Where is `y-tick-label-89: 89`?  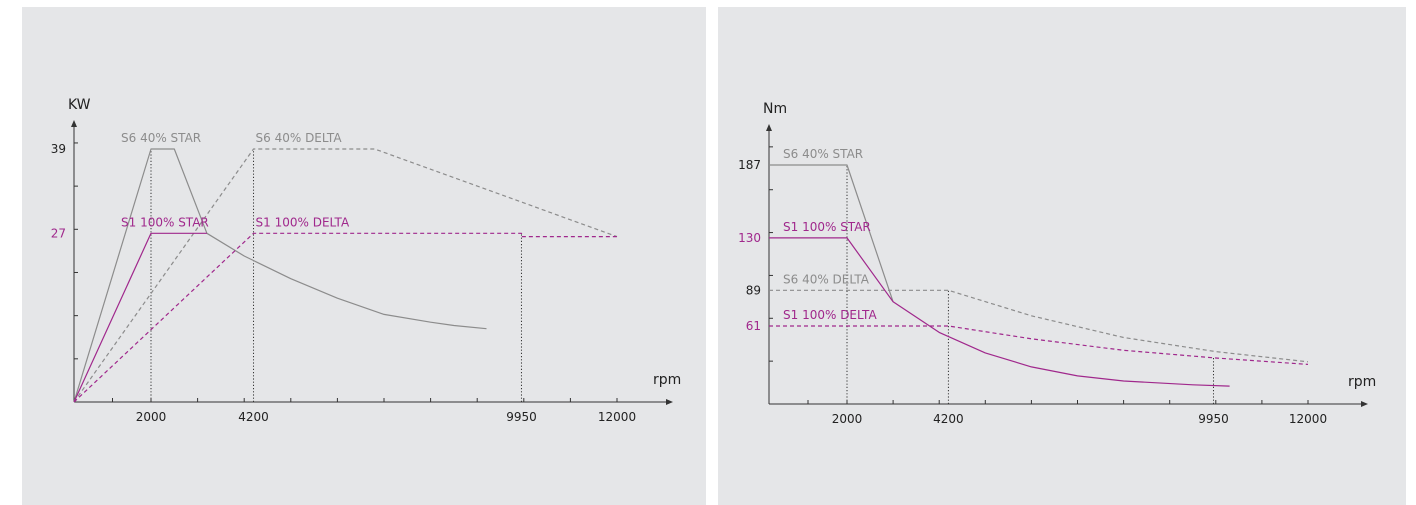 y-tick-label-89: 89 is located at coordinates (753, 290).